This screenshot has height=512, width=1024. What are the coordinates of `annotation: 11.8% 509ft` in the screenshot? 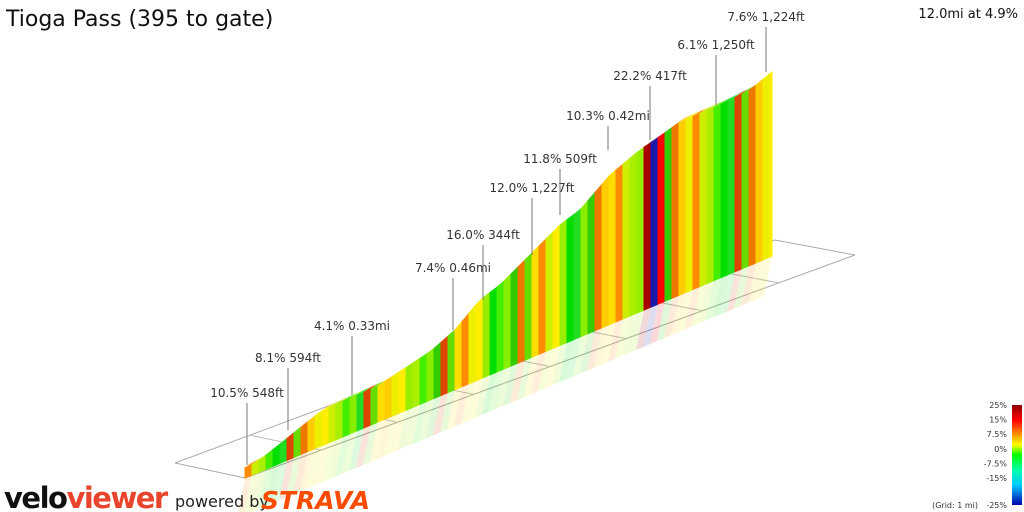 It's located at (560, 159).